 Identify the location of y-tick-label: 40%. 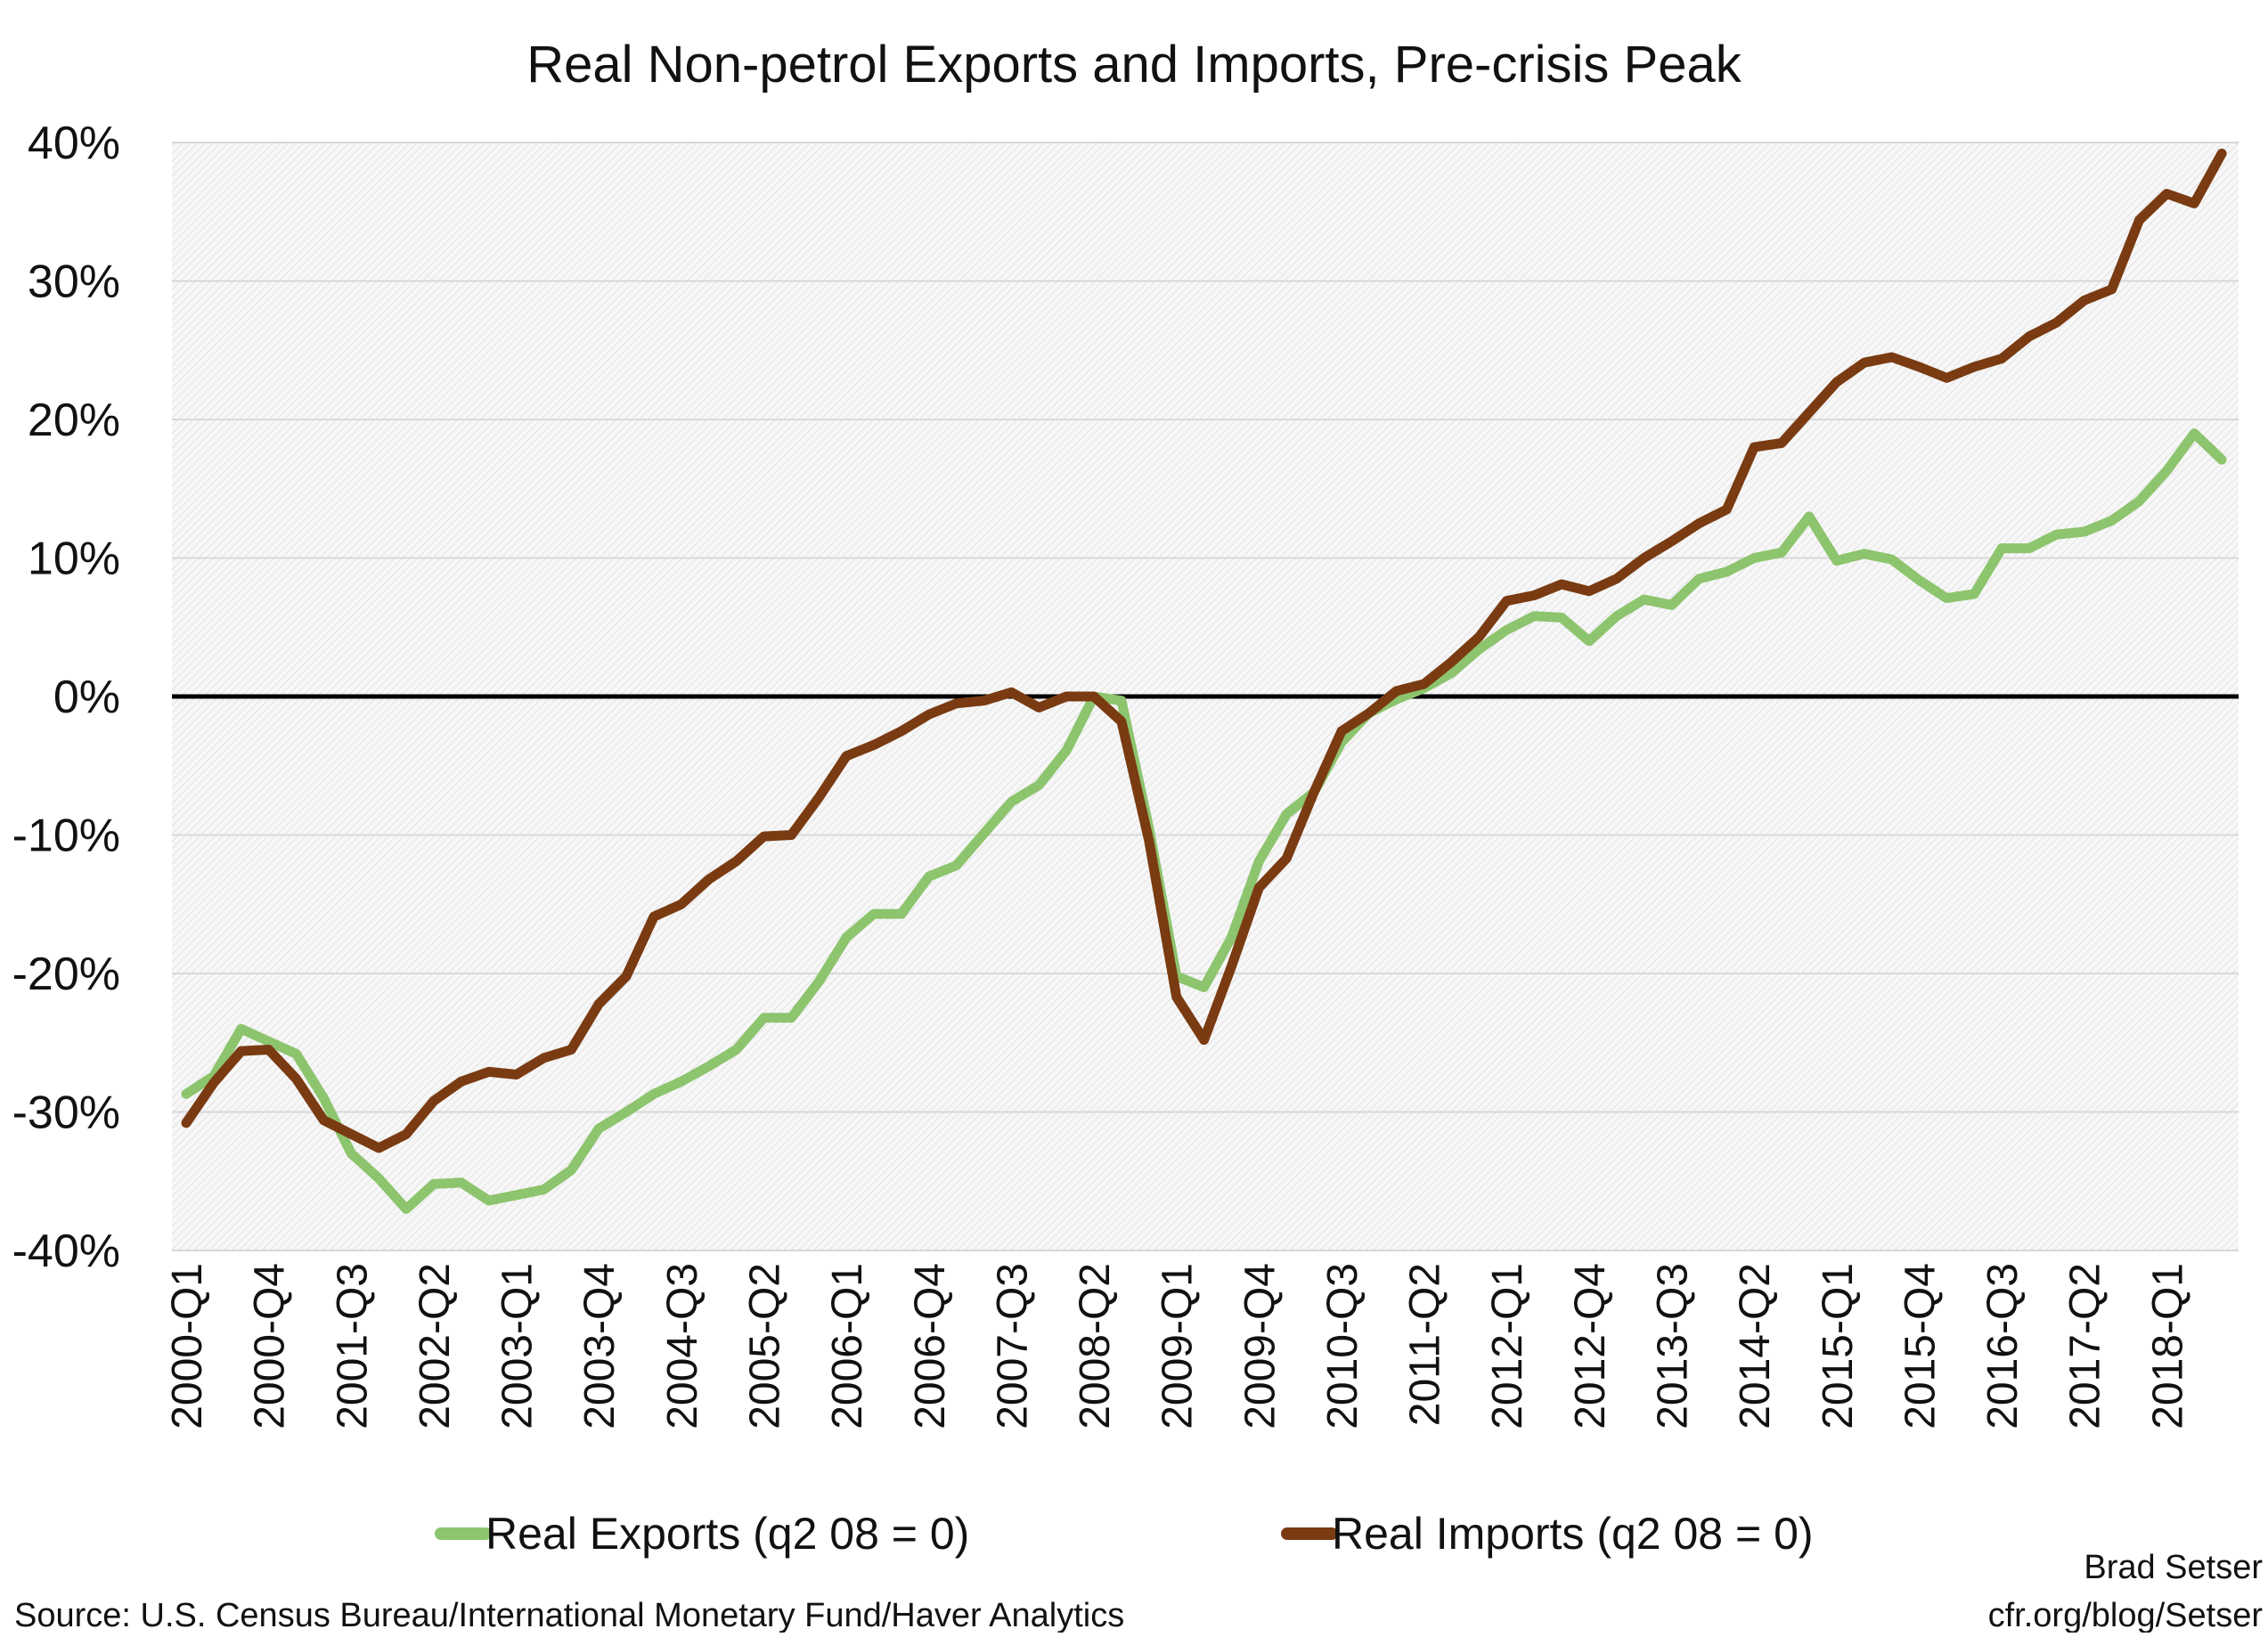
(74, 143).